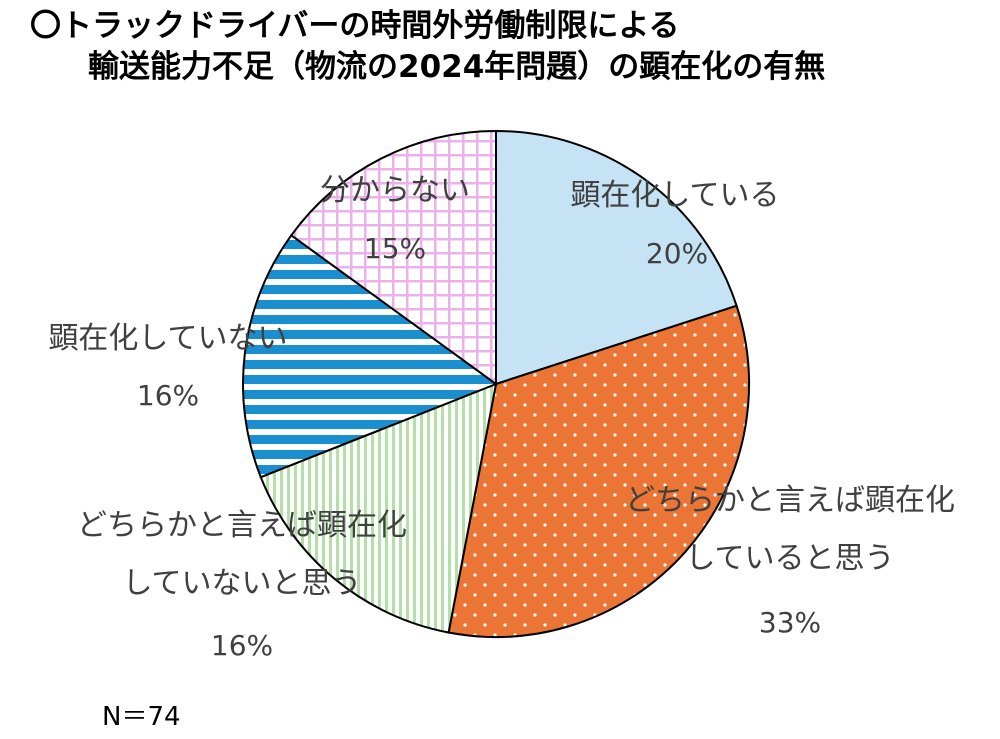  I want to click on chart-title-line-1: 〇トラックドライバーの時間外労働制限による, so click(355, 26).